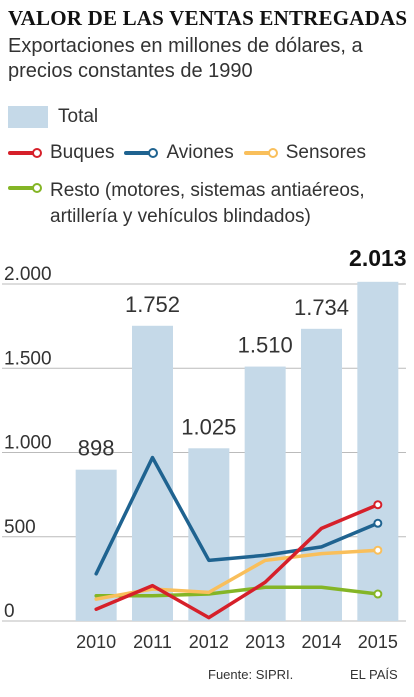 The image size is (414, 697). I want to click on x-tick-label-2013: 2013, so click(265, 642).